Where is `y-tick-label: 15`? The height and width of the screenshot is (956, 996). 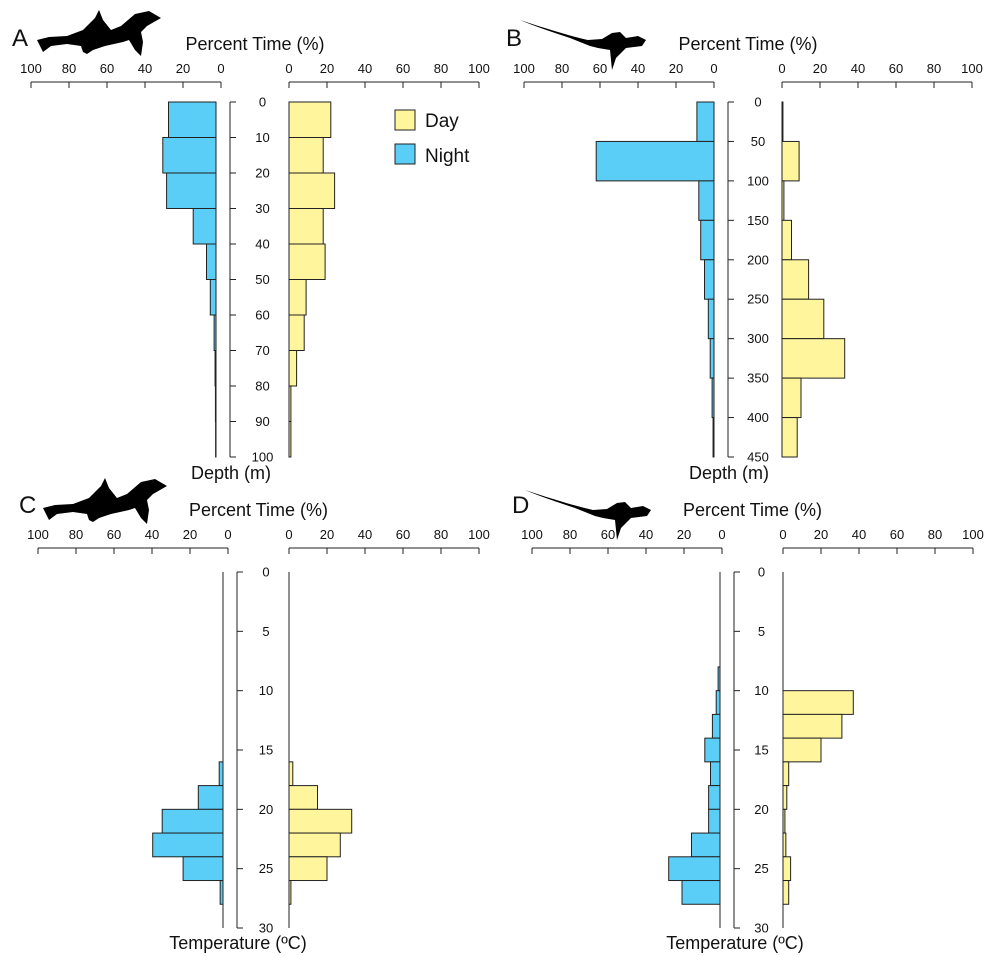
y-tick-label: 15 is located at coordinates (761, 750).